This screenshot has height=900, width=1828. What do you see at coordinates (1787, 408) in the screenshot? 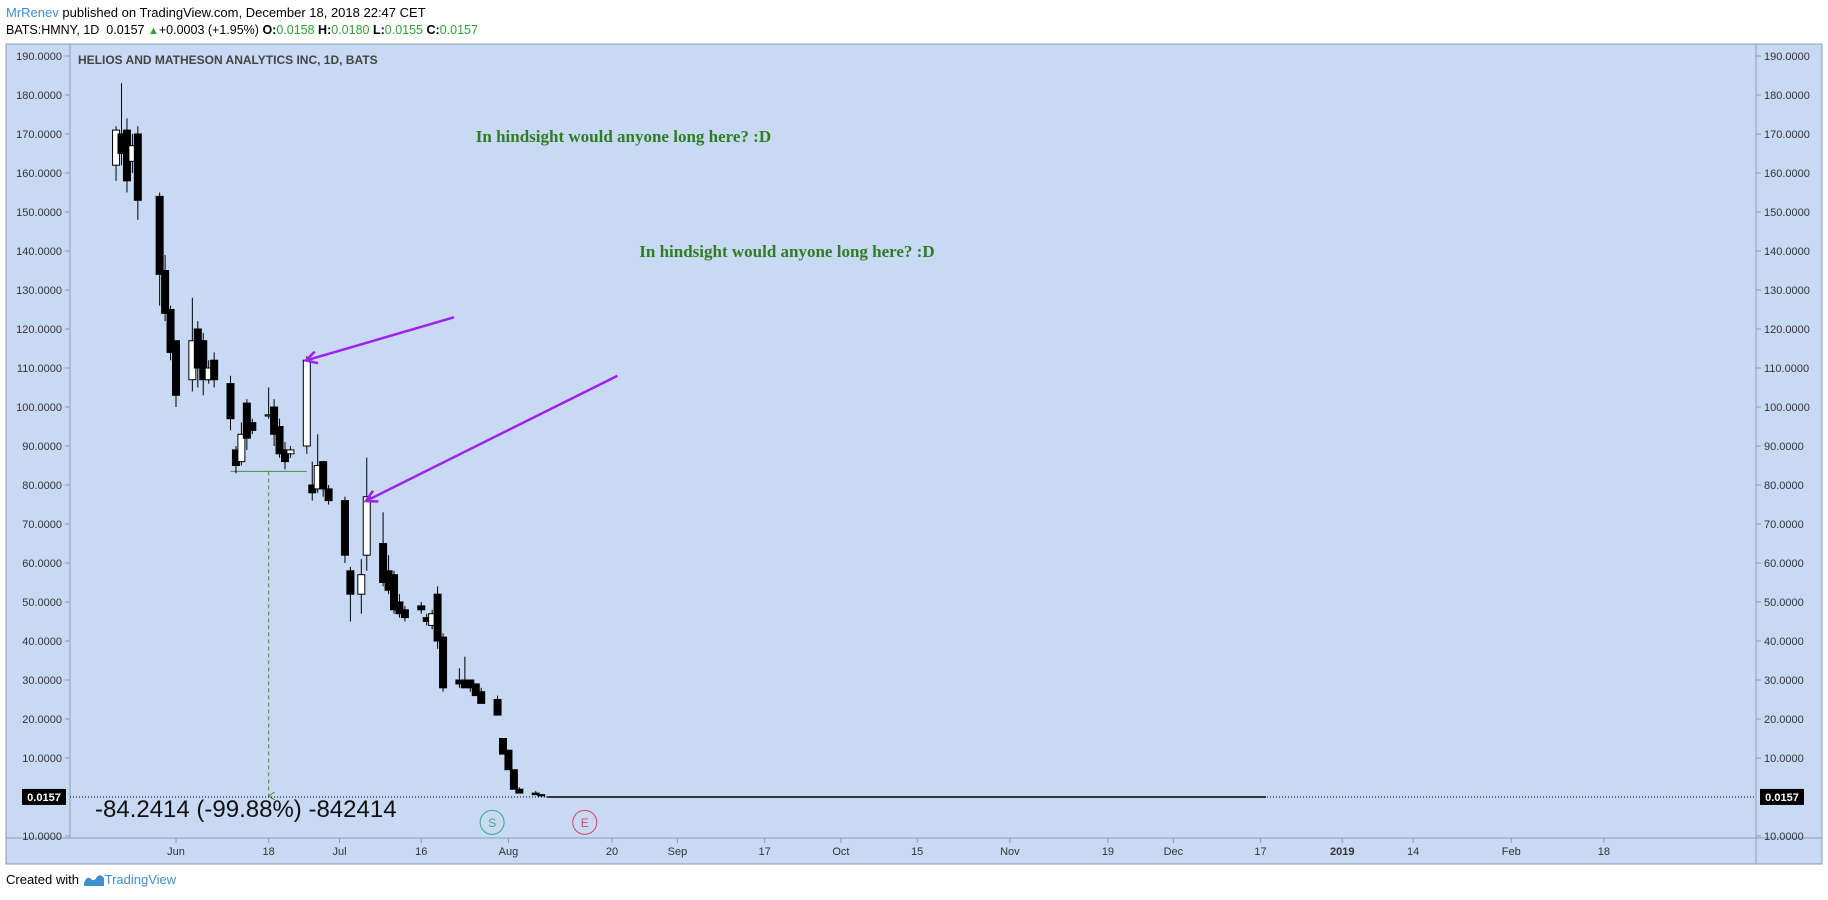
I see `y-tick-label-right: 100.0000` at bounding box center [1787, 408].